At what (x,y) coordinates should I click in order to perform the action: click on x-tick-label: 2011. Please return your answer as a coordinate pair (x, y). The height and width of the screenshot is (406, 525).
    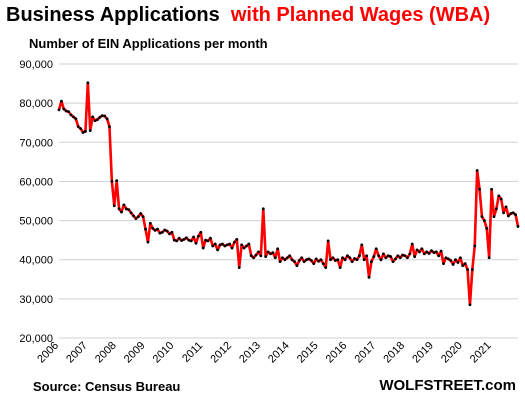
    Looking at the image, I should click on (192, 352).